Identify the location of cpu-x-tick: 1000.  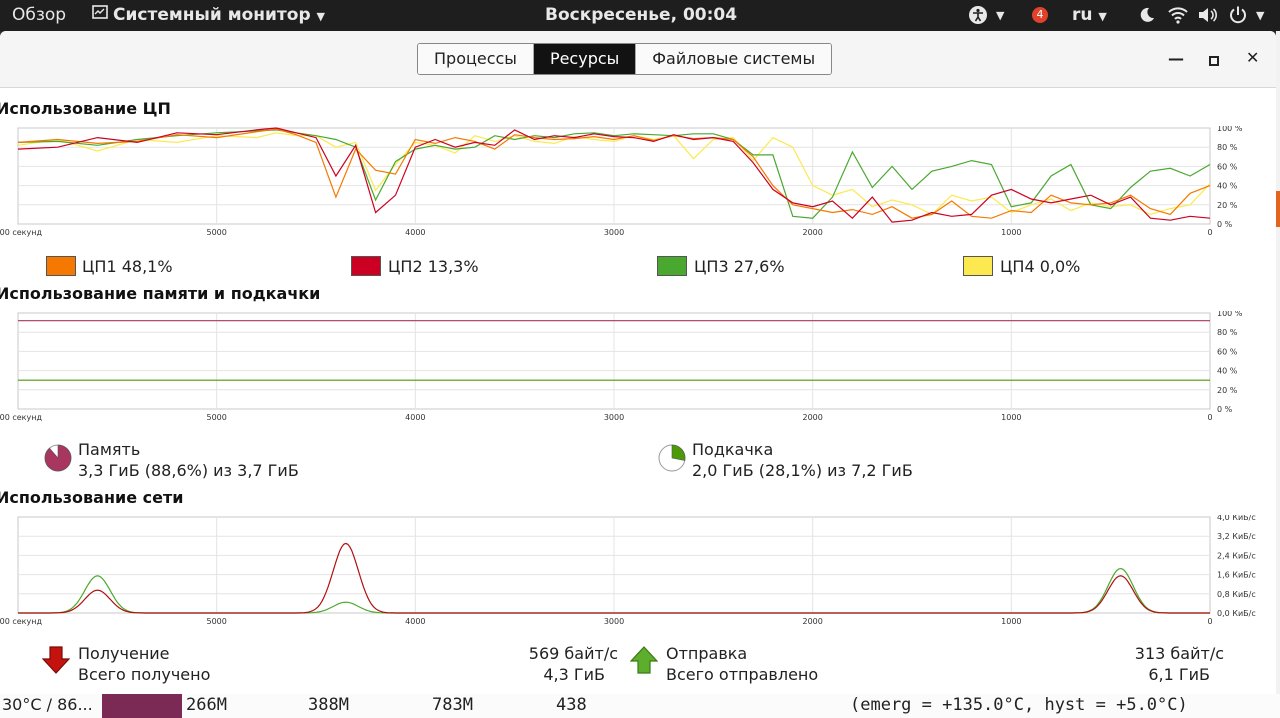
(1011, 232).